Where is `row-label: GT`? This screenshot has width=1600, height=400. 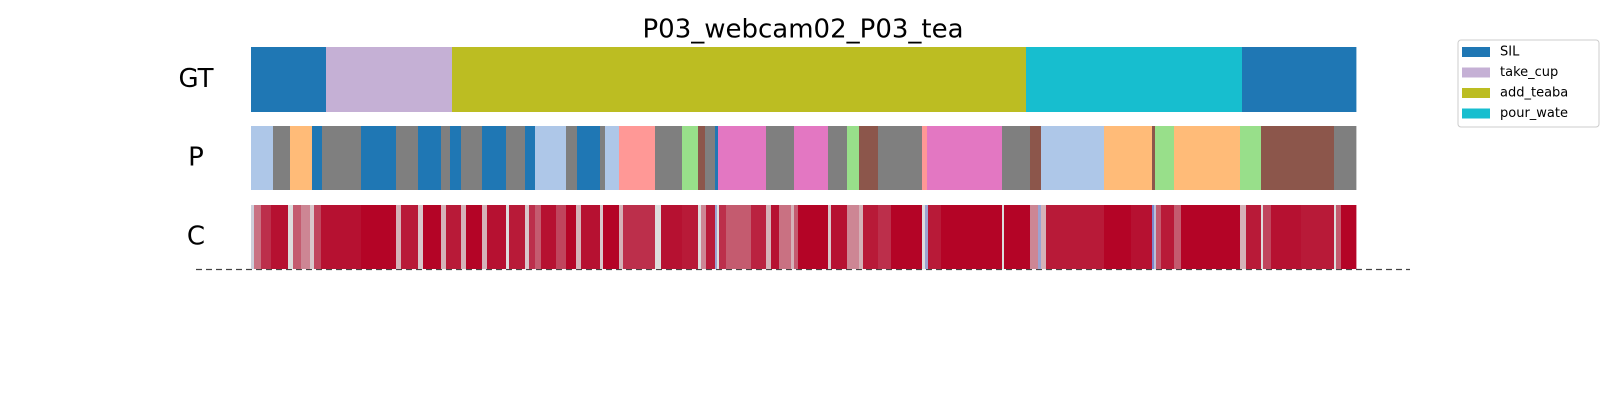 row-label: GT is located at coordinates (195, 79).